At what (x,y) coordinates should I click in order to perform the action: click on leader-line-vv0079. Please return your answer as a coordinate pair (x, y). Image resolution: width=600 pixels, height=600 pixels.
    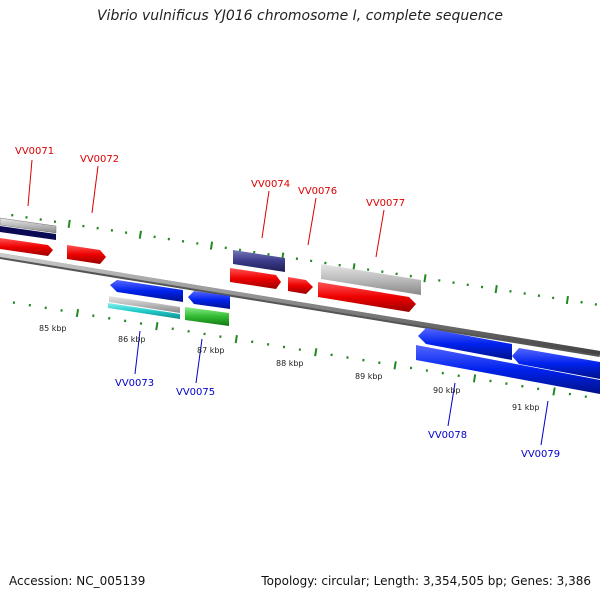
    Looking at the image, I should click on (544, 423).